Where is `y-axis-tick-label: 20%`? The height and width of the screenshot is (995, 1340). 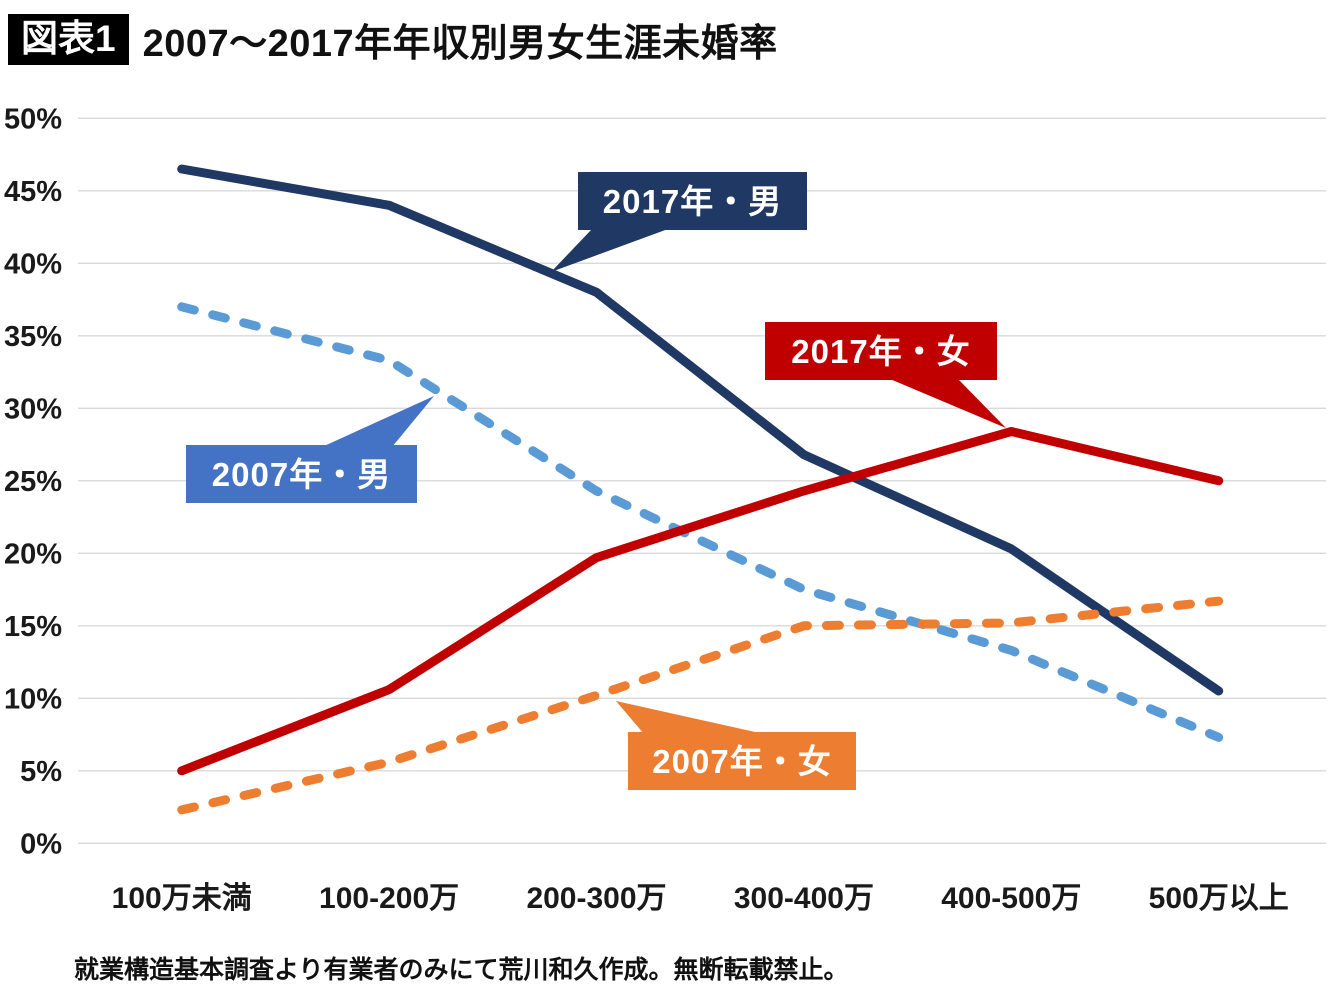
y-axis-tick-label: 20% is located at coordinates (33, 554).